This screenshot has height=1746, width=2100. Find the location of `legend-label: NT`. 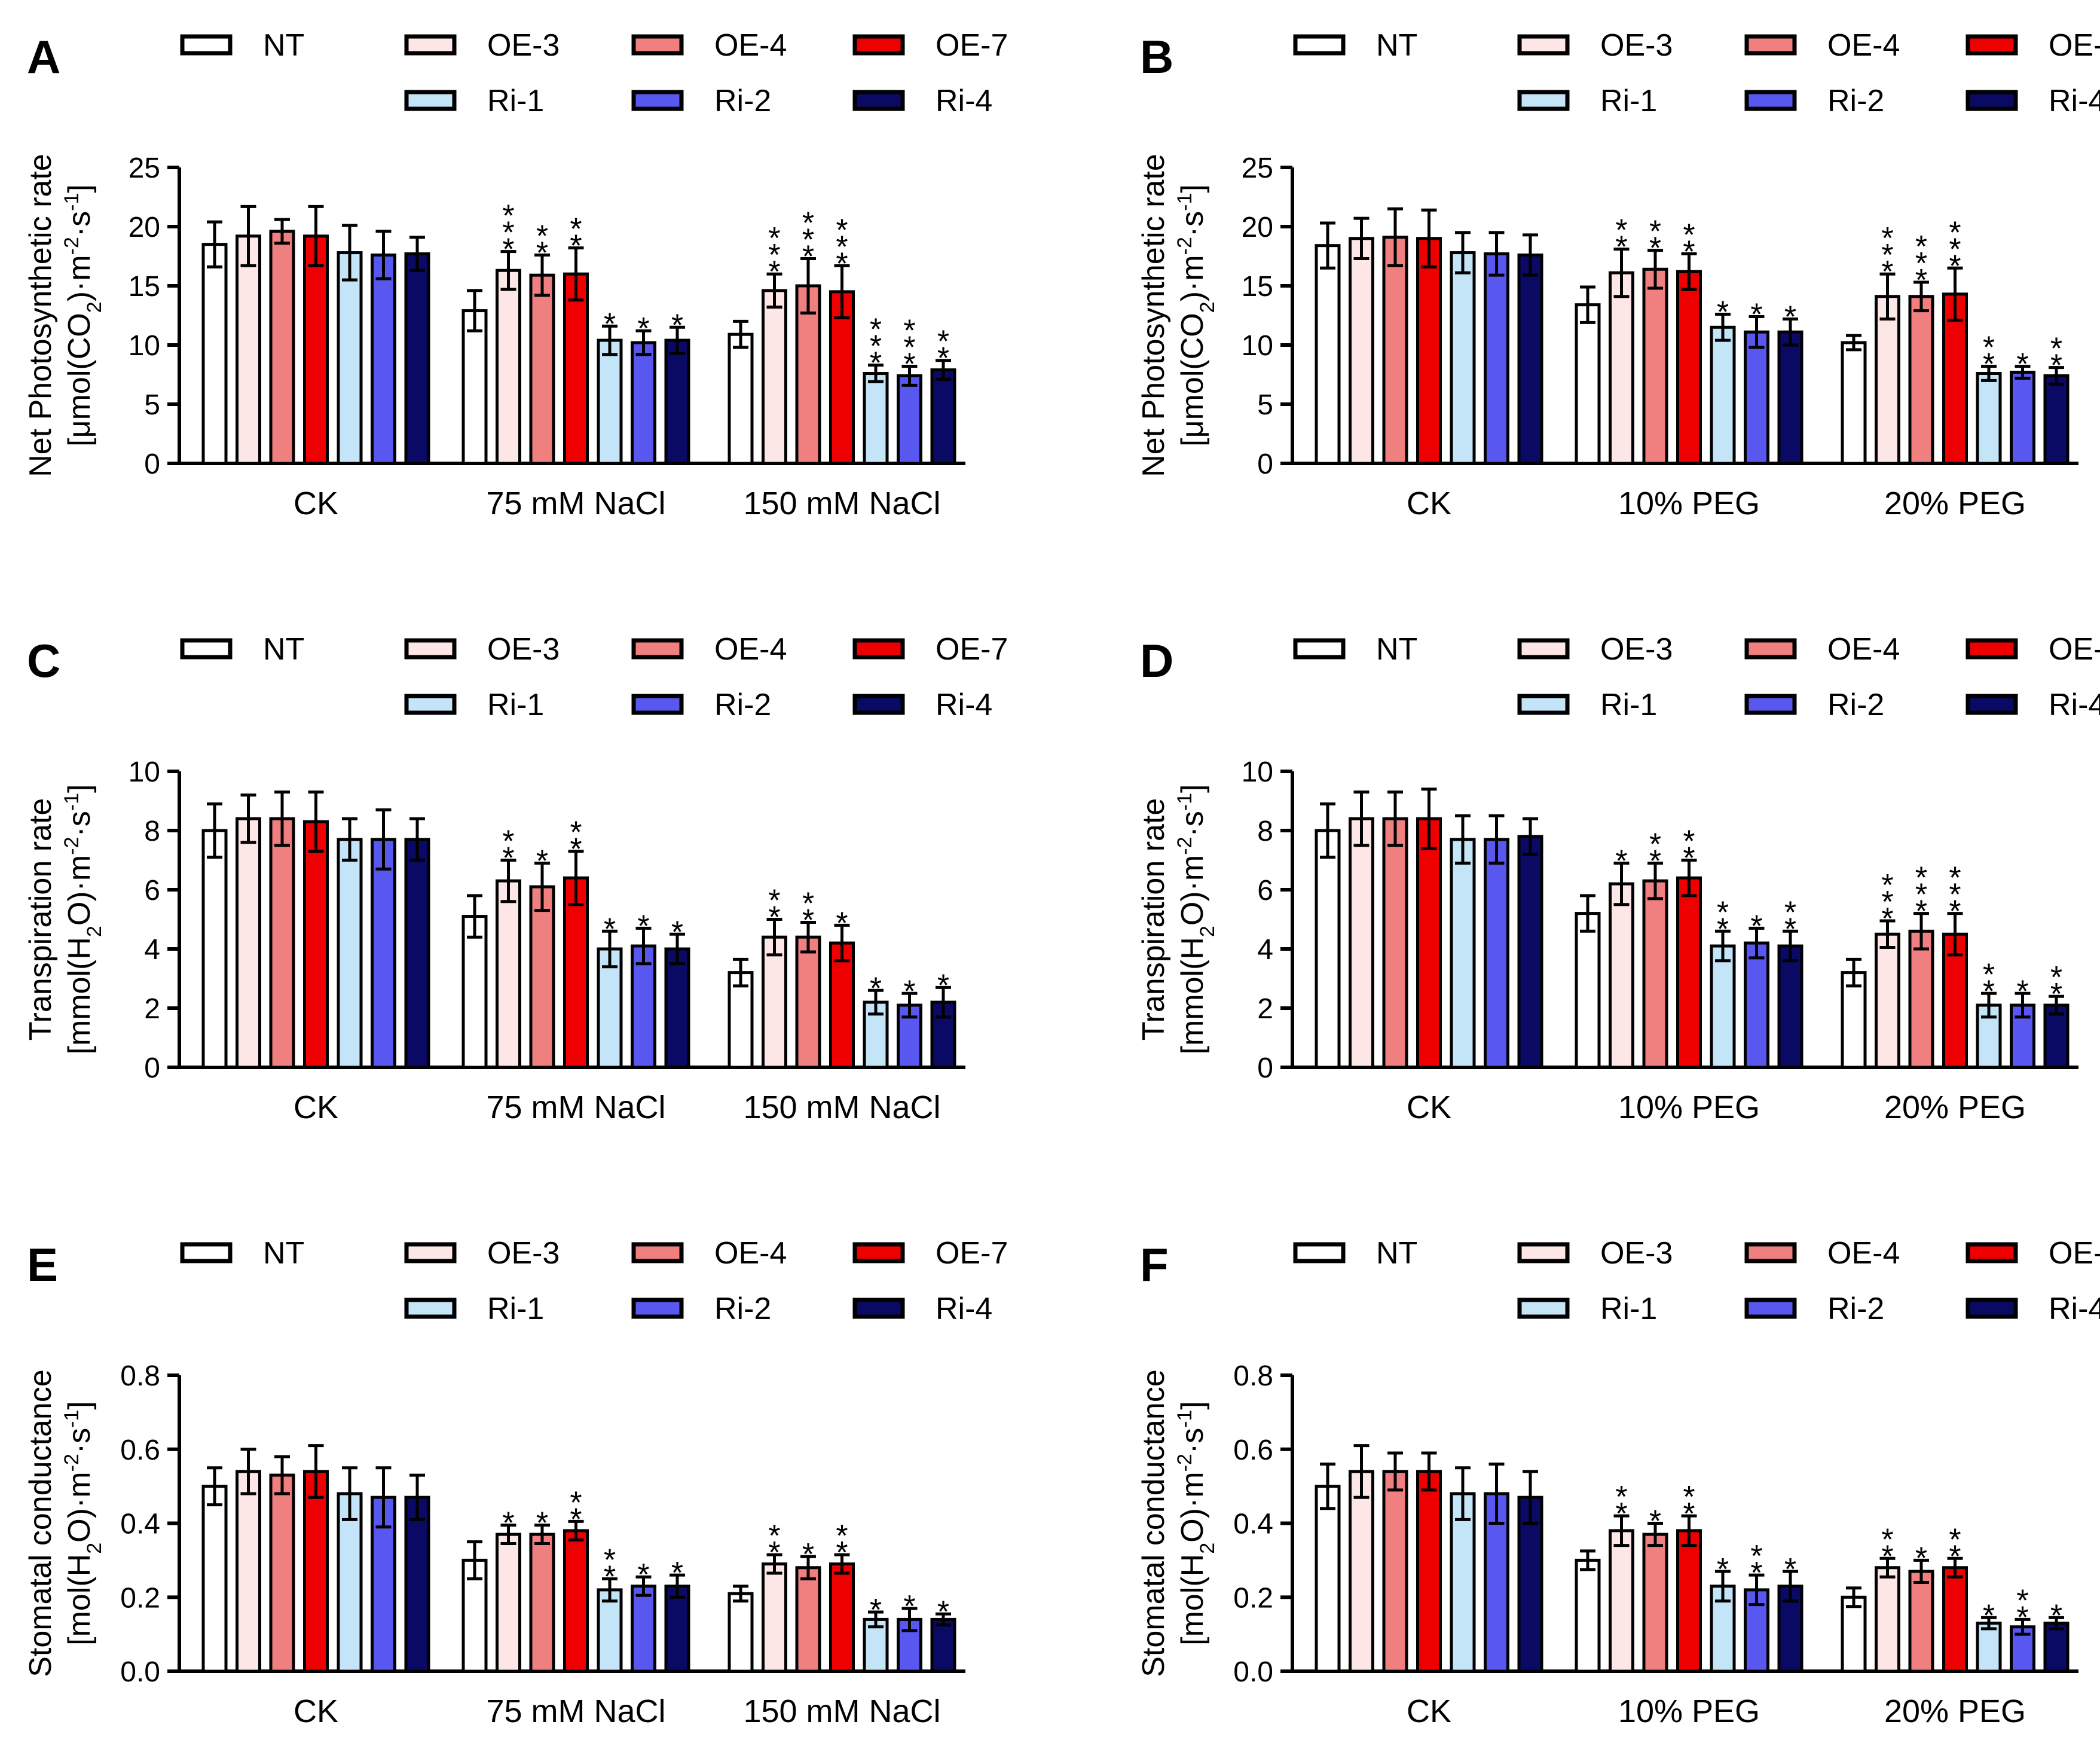

legend-label: NT is located at coordinates (283, 1253).